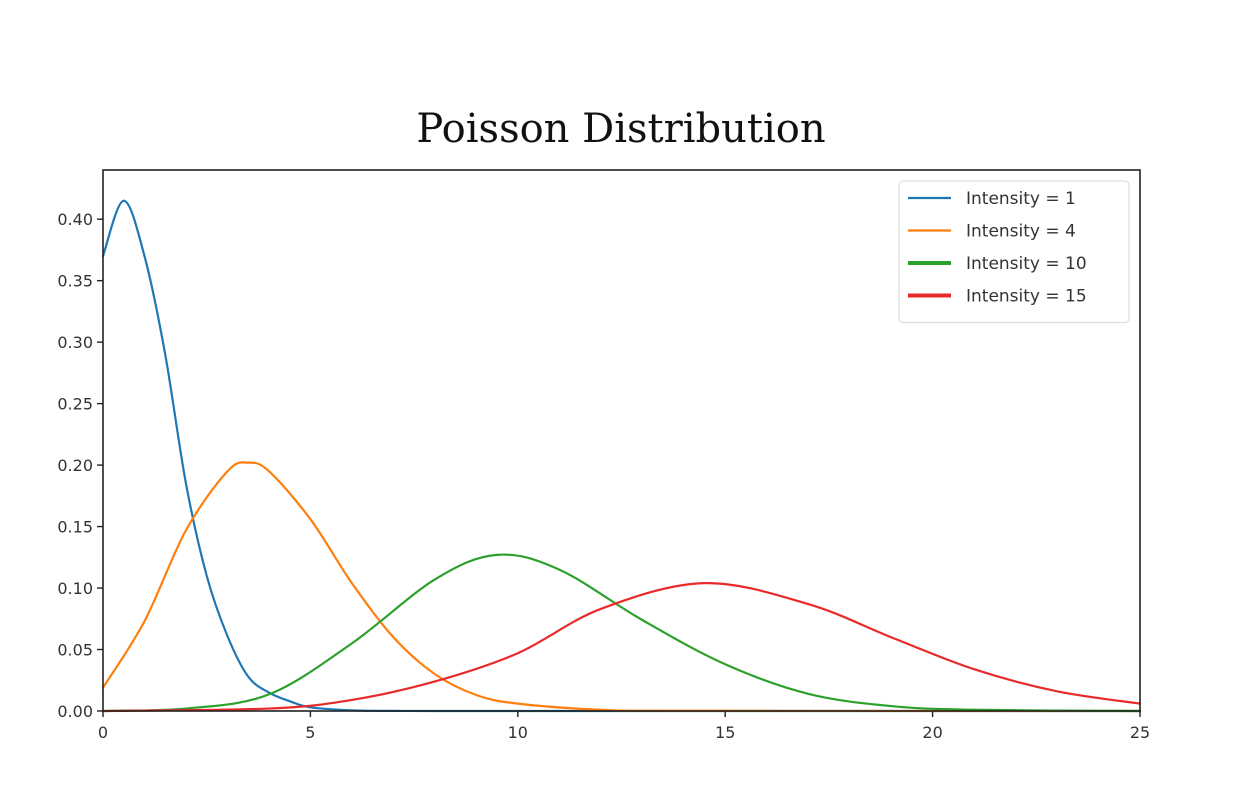  What do you see at coordinates (1026, 264) in the screenshot?
I see `legend-label: Intensity = 10` at bounding box center [1026, 264].